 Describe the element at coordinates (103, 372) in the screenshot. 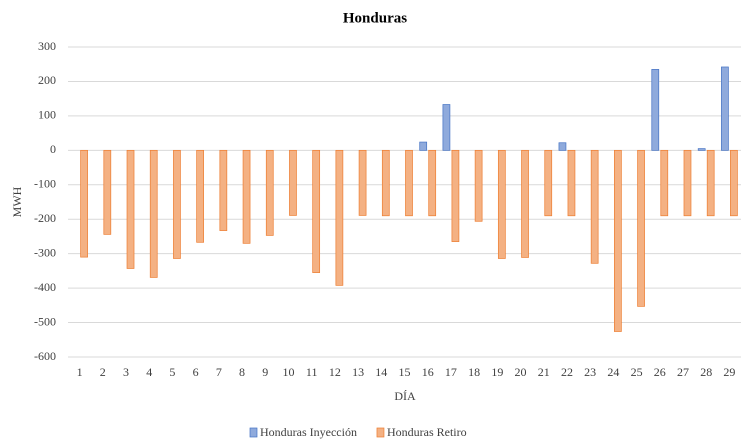

I see `x-tick-label: 2` at that location.